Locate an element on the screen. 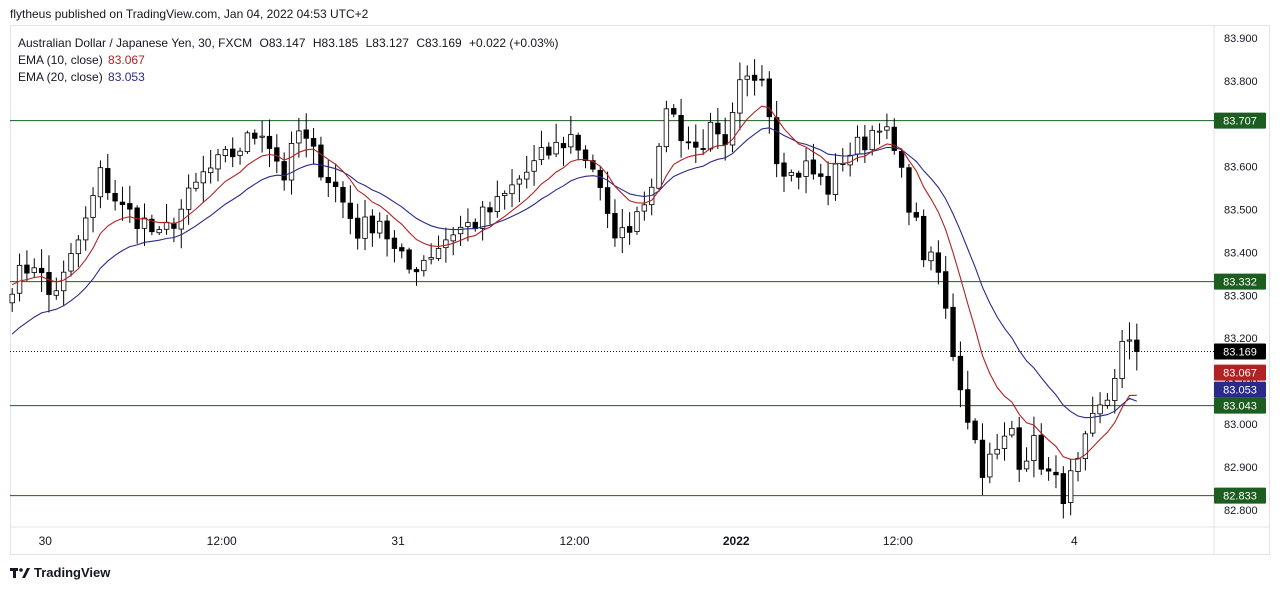  legend-o-label: O is located at coordinates (264, 43).